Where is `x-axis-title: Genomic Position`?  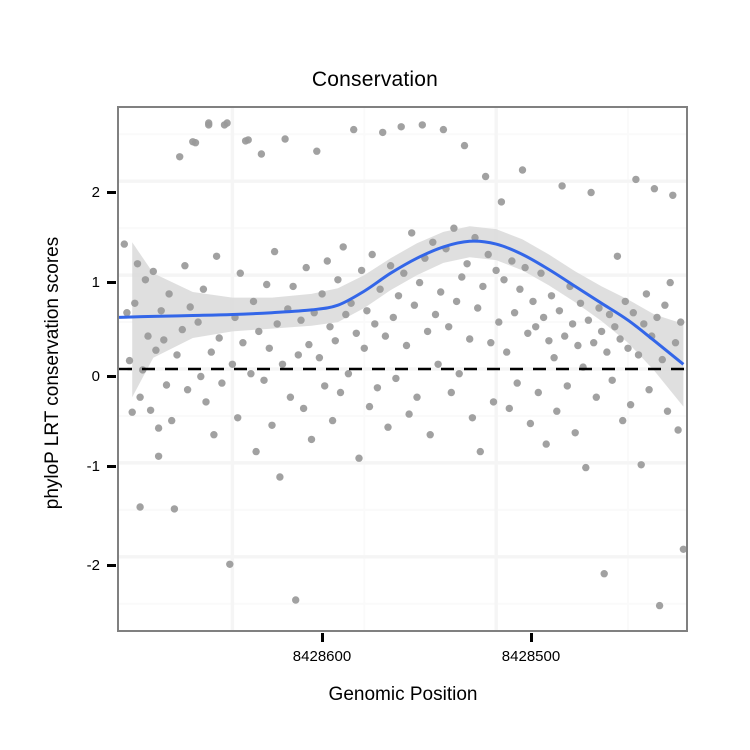 x-axis-title: Genomic Position is located at coordinates (403, 694).